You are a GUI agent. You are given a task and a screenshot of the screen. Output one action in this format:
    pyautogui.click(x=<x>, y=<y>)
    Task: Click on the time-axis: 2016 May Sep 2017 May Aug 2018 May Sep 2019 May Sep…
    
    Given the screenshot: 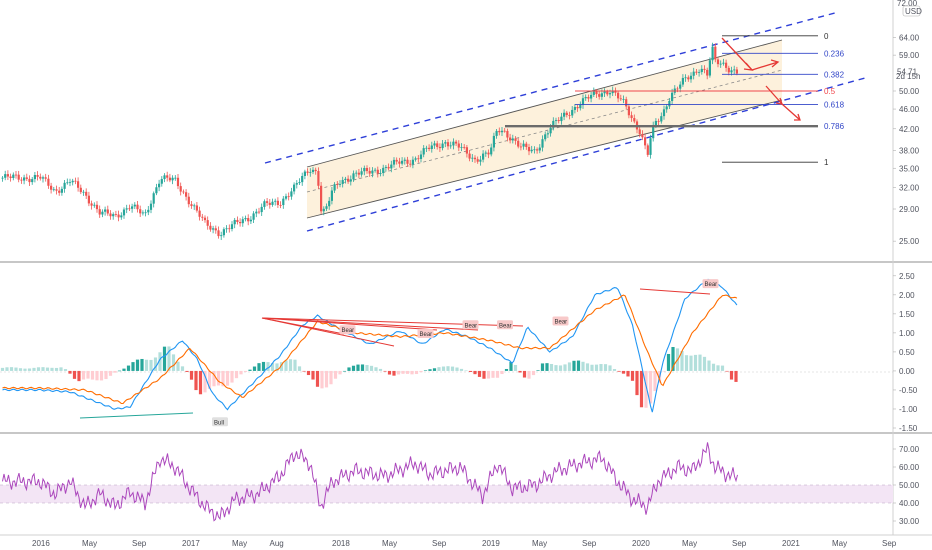 What is the action you would take?
    pyautogui.click(x=464, y=543)
    